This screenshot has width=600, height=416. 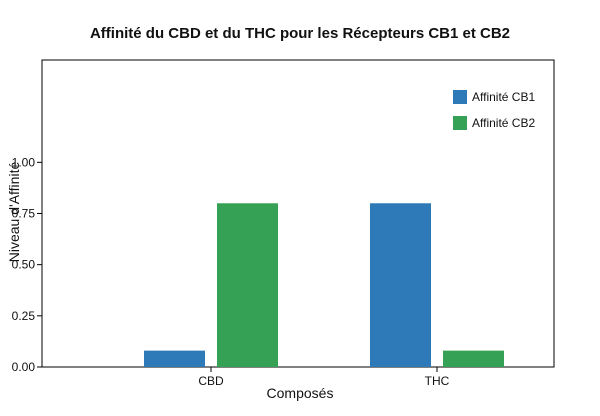 I want to click on y-tick-label: 0.25, so click(x=24, y=316).